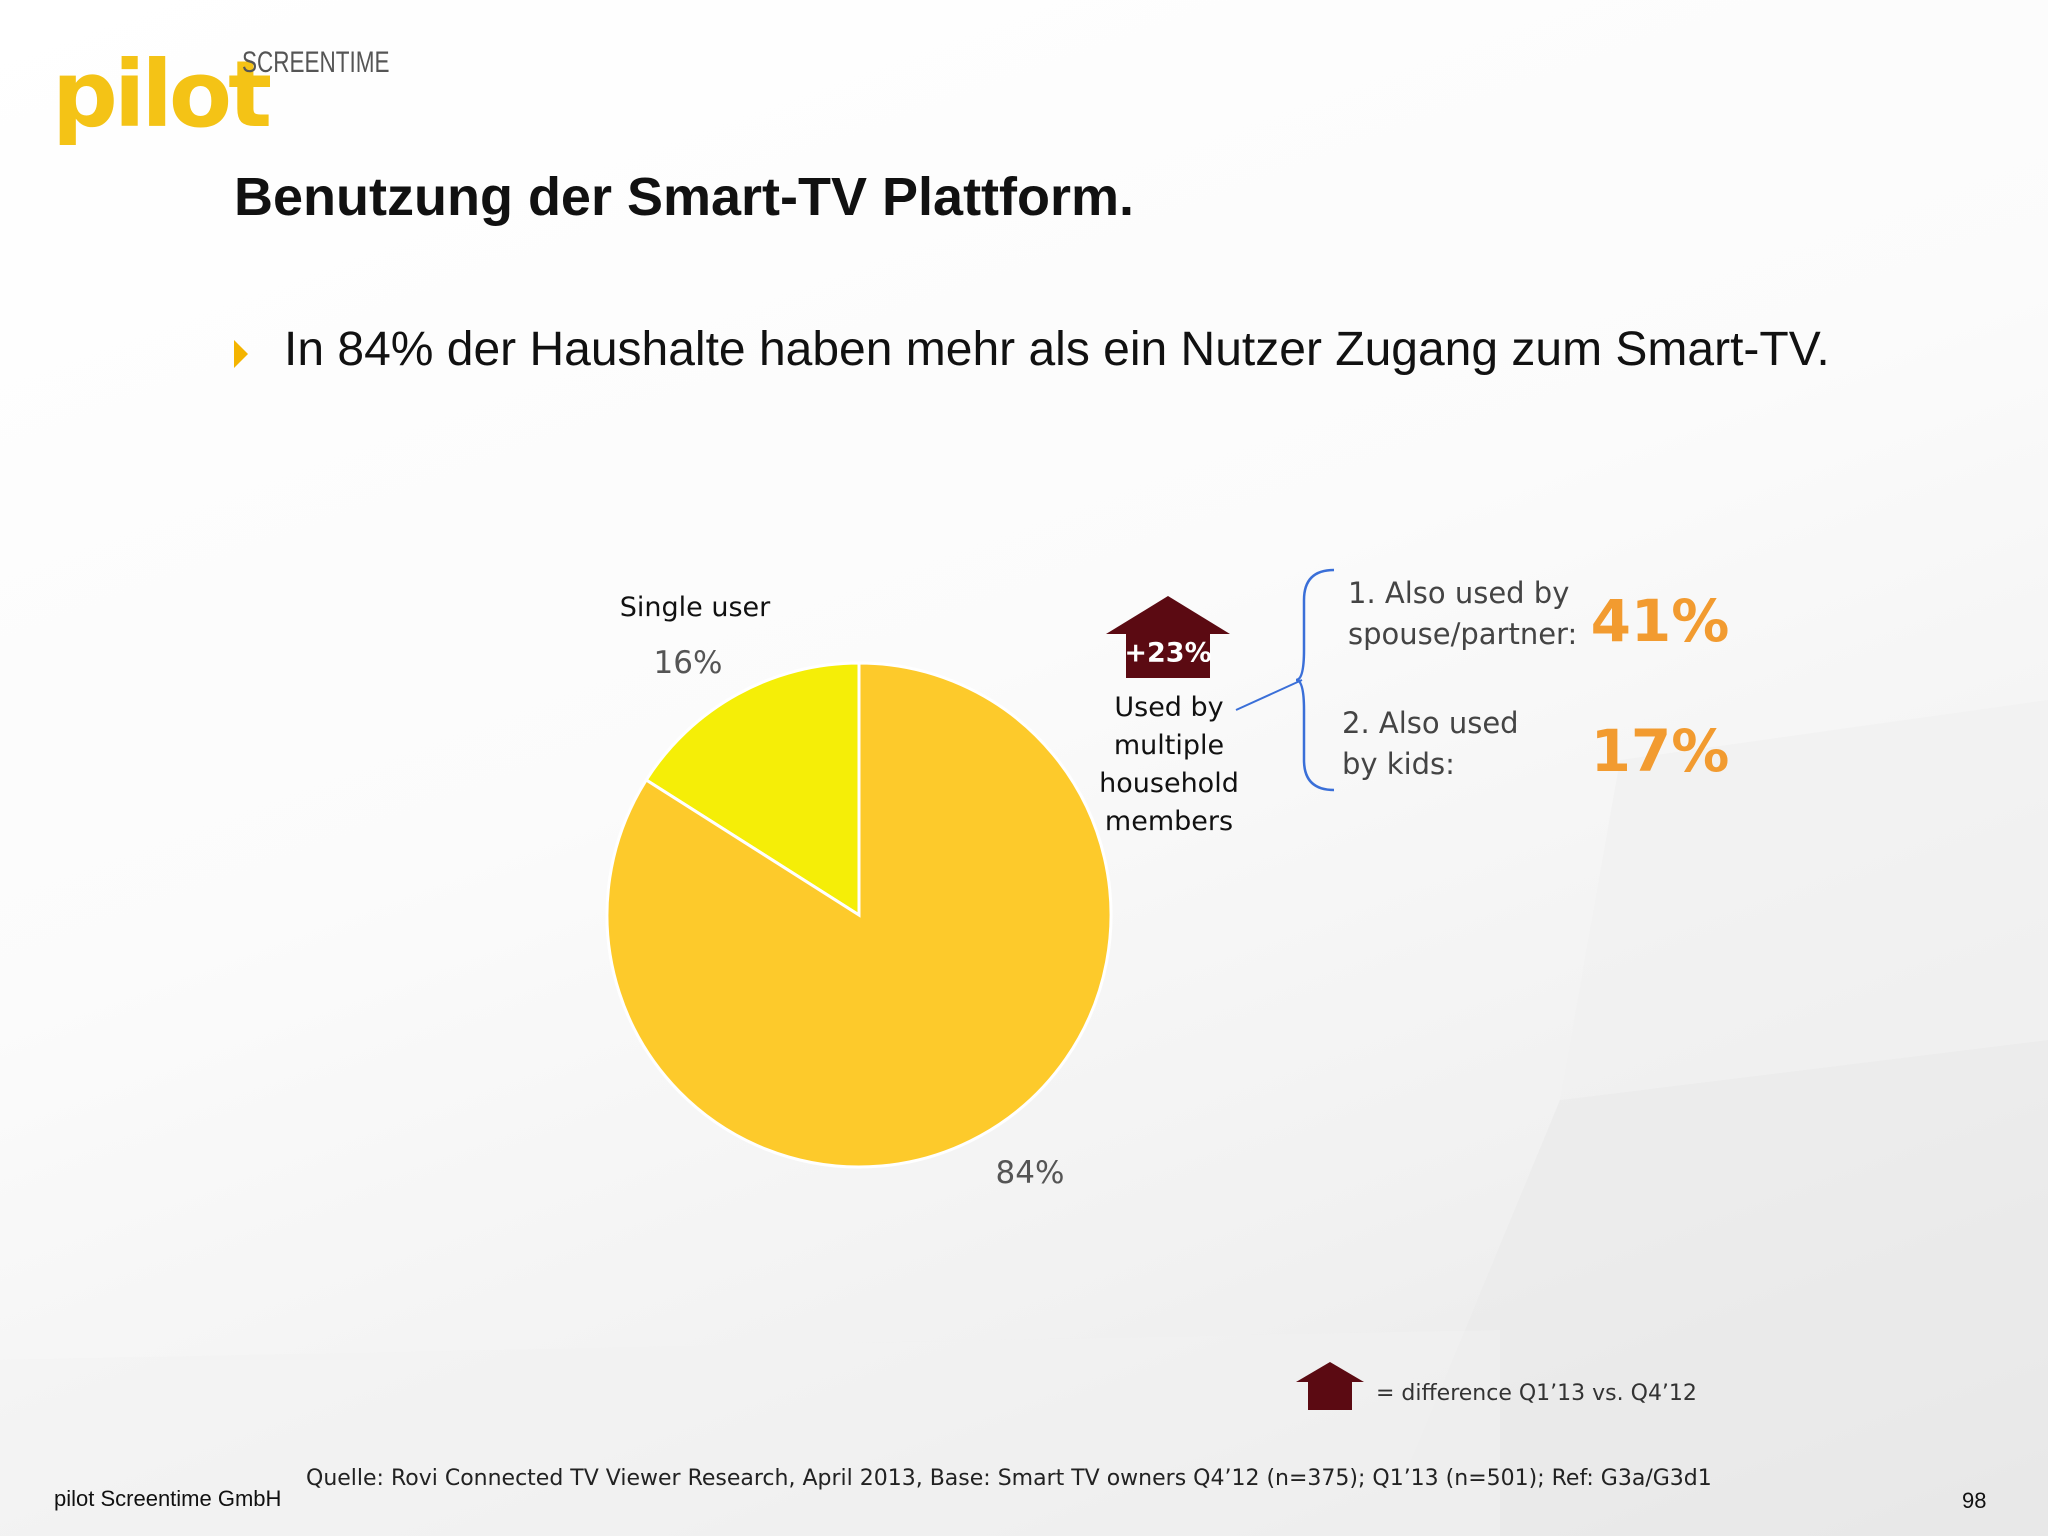  I want to click on legend-arrow-icon, so click(1330, 1386).